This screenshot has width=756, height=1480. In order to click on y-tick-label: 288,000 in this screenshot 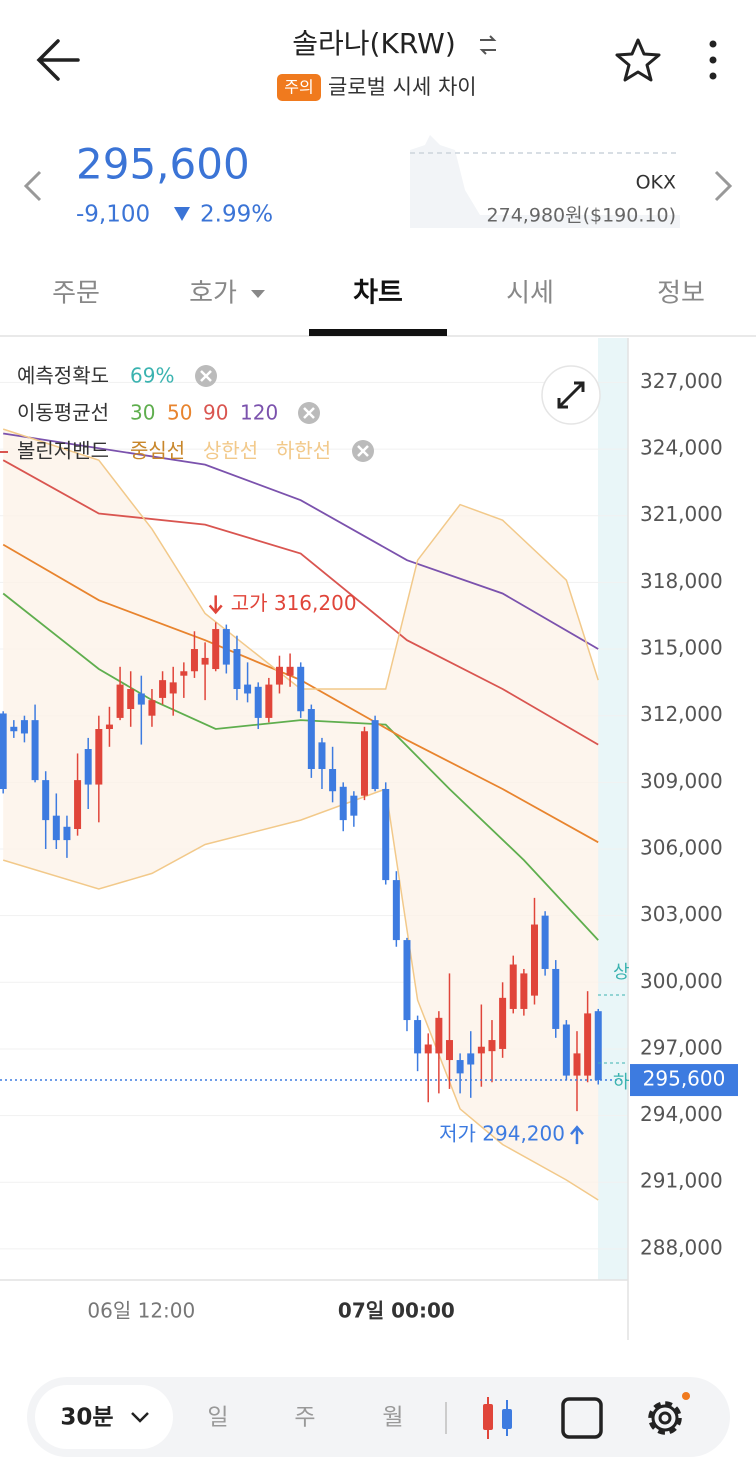, I will do `click(681, 1247)`.